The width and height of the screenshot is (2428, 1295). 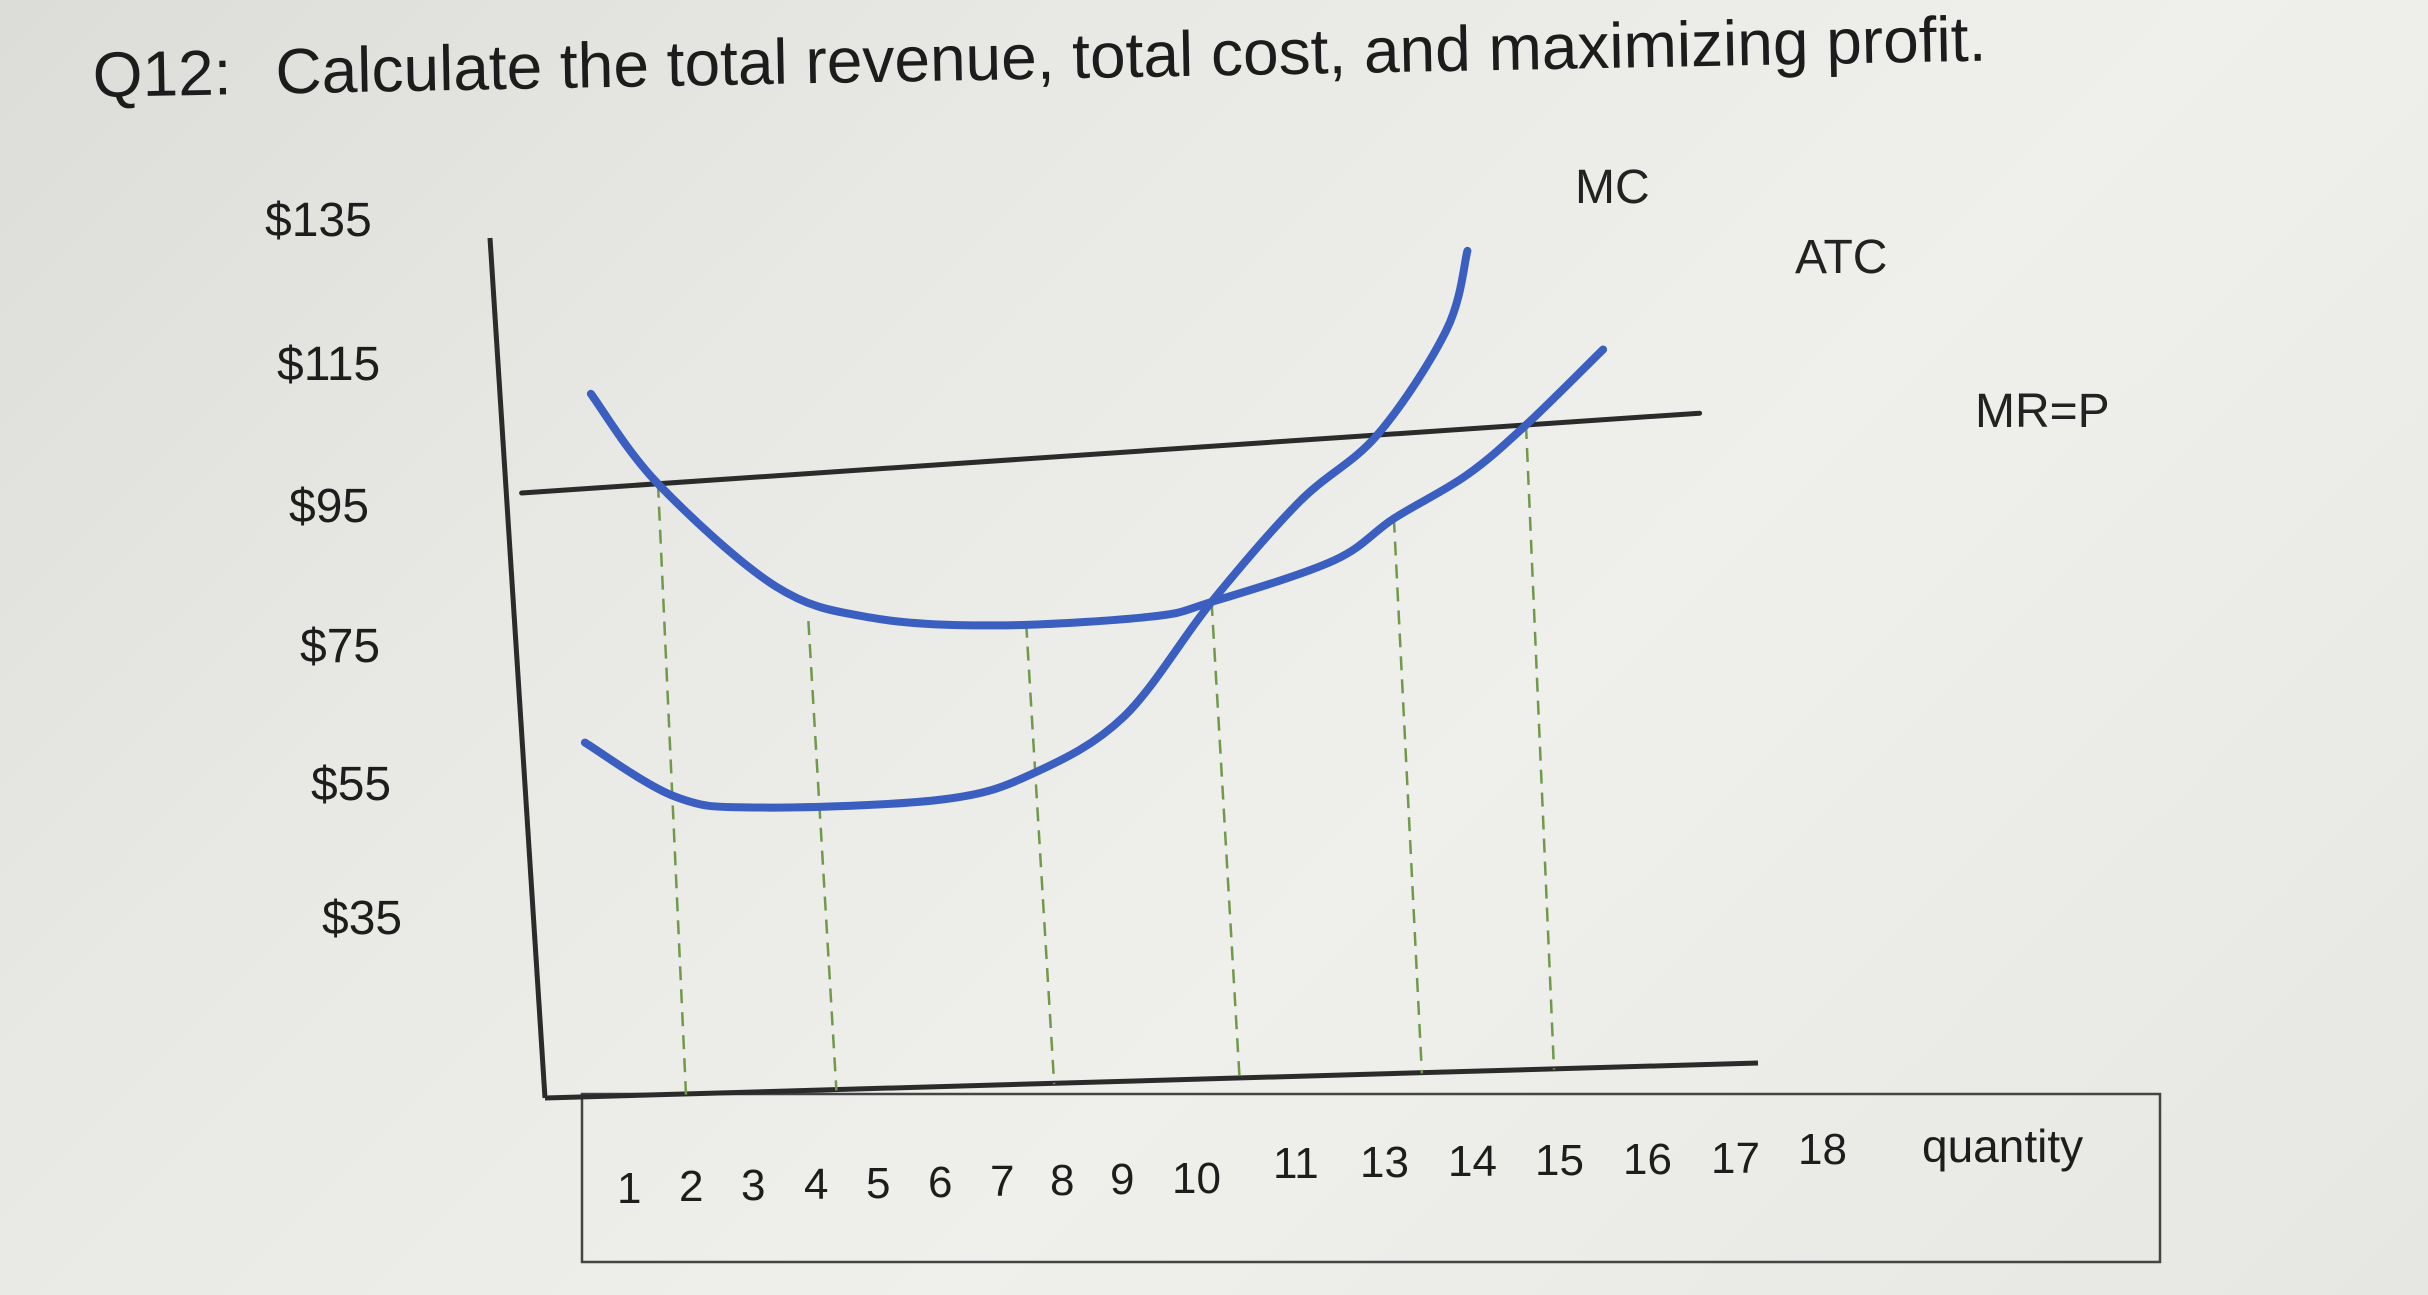 I want to click on x-tick-label: 13, so click(x=1384, y=1162).